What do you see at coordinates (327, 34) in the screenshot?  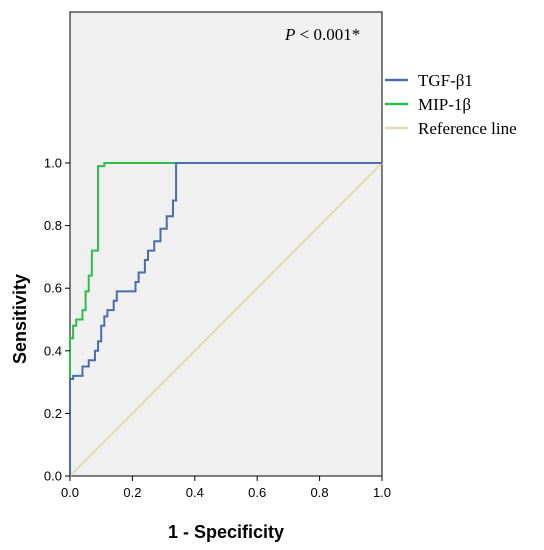 I see `p-value-rest: < 0.001*` at bounding box center [327, 34].